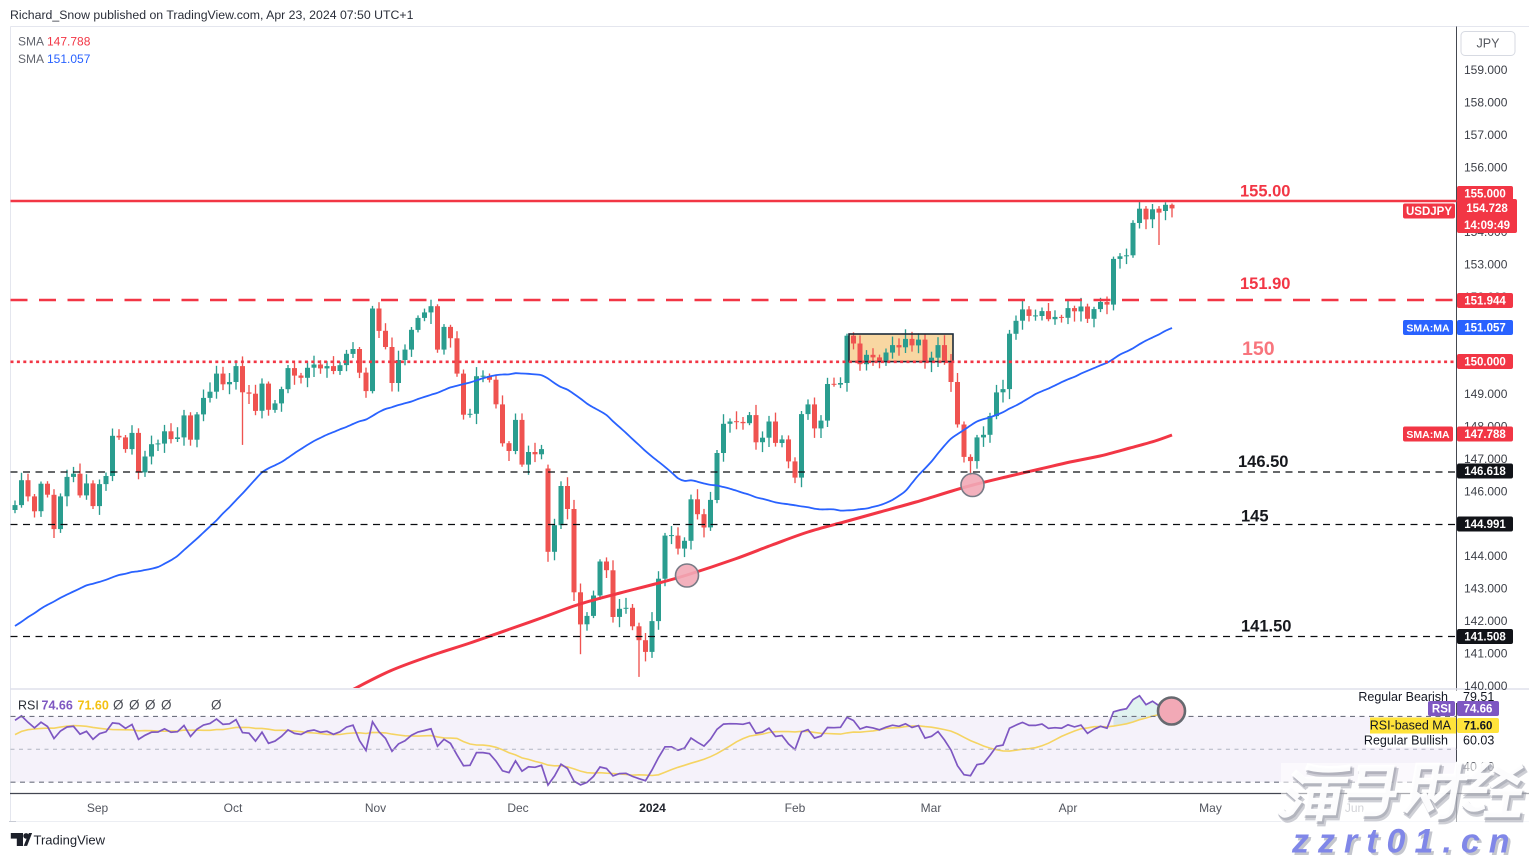 This screenshot has height=857, width=1529. I want to click on svg-text: 153.000, so click(1486, 265).